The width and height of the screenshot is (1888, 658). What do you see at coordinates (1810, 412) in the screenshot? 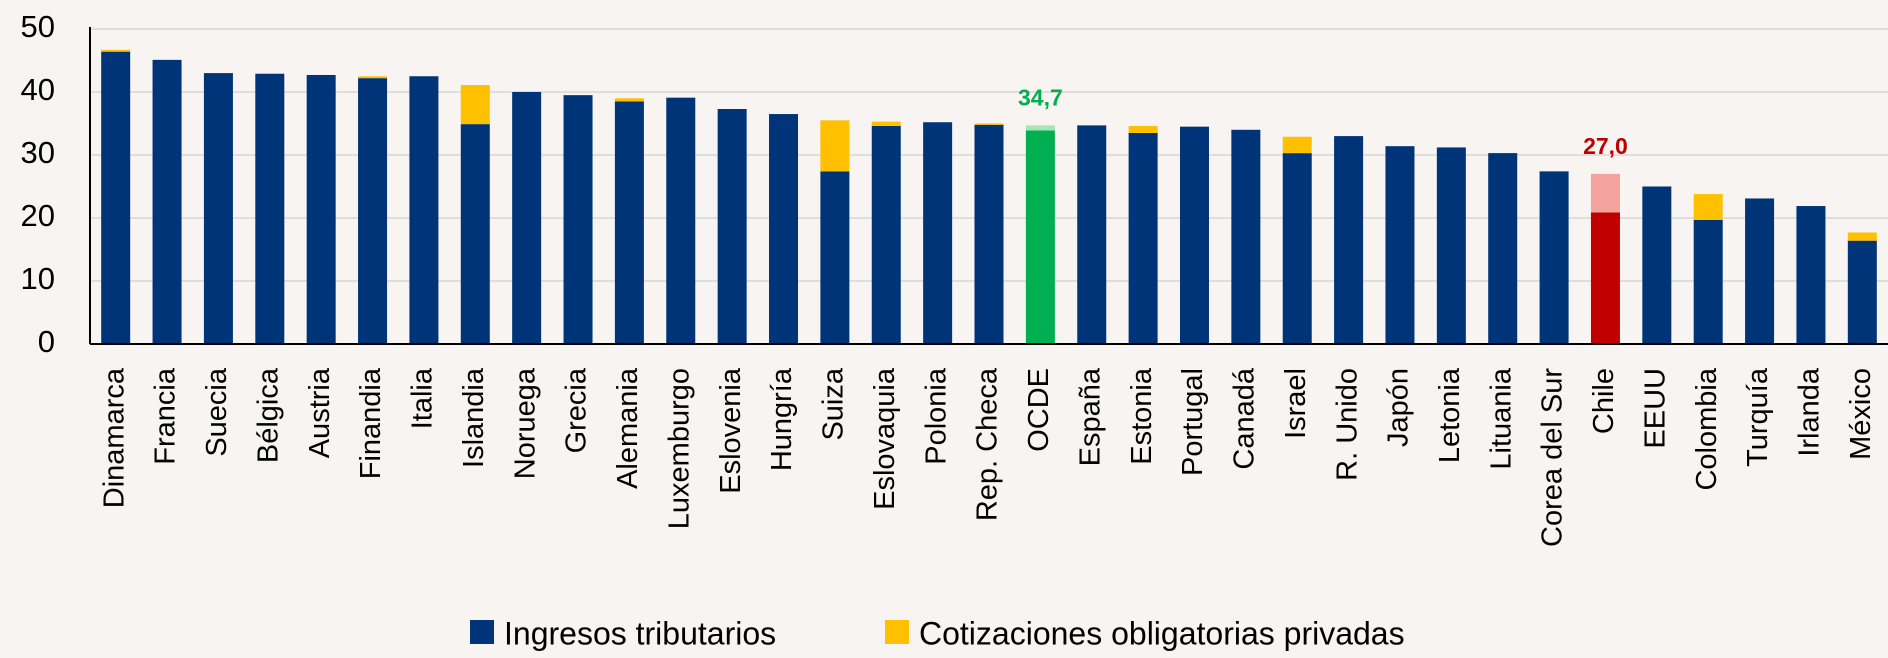
I see `x-tick-label: Irlanda` at bounding box center [1810, 412].